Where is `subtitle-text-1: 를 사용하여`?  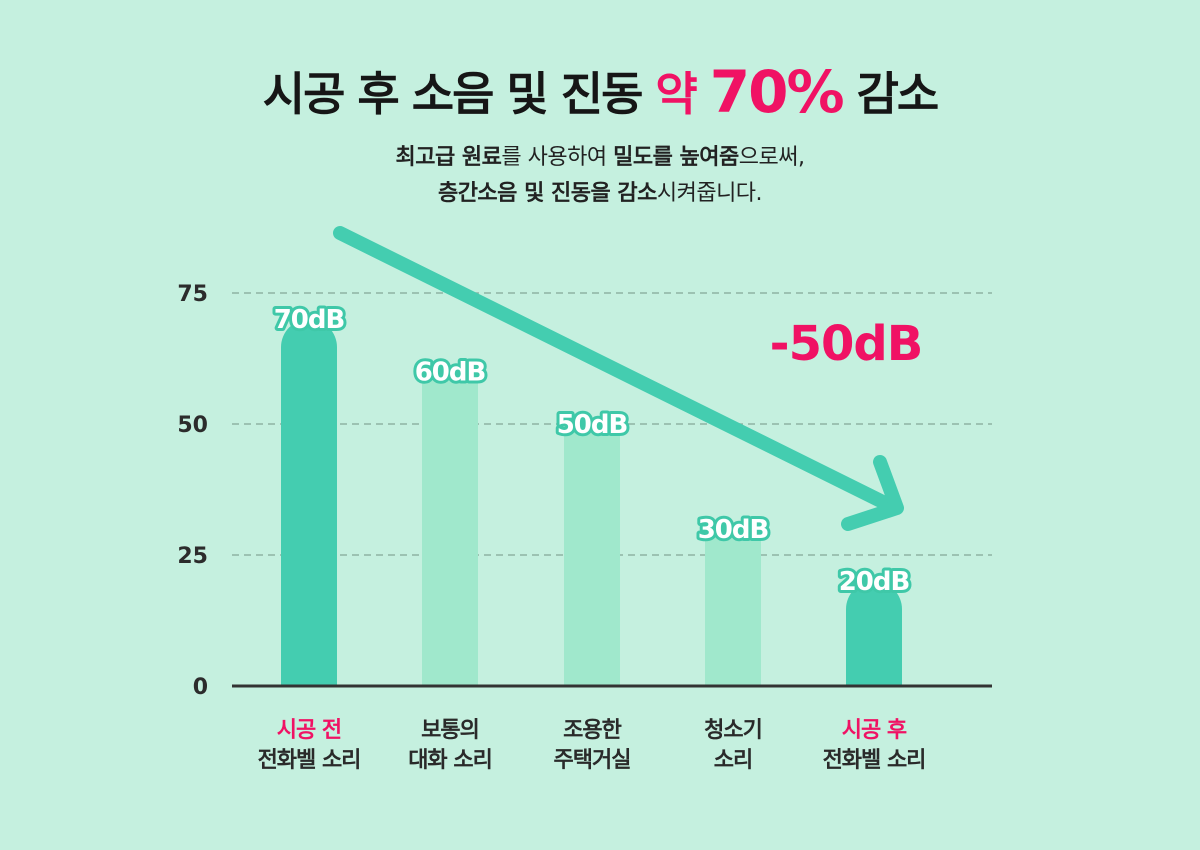
subtitle-text-1: 를 사용하여 is located at coordinates (557, 157).